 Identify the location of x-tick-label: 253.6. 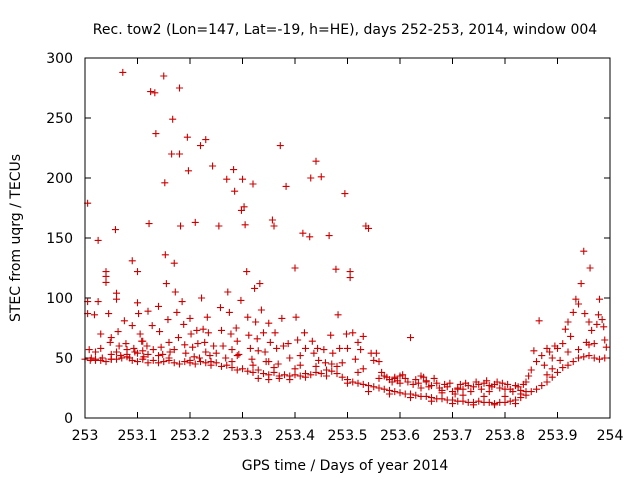
(400, 436).